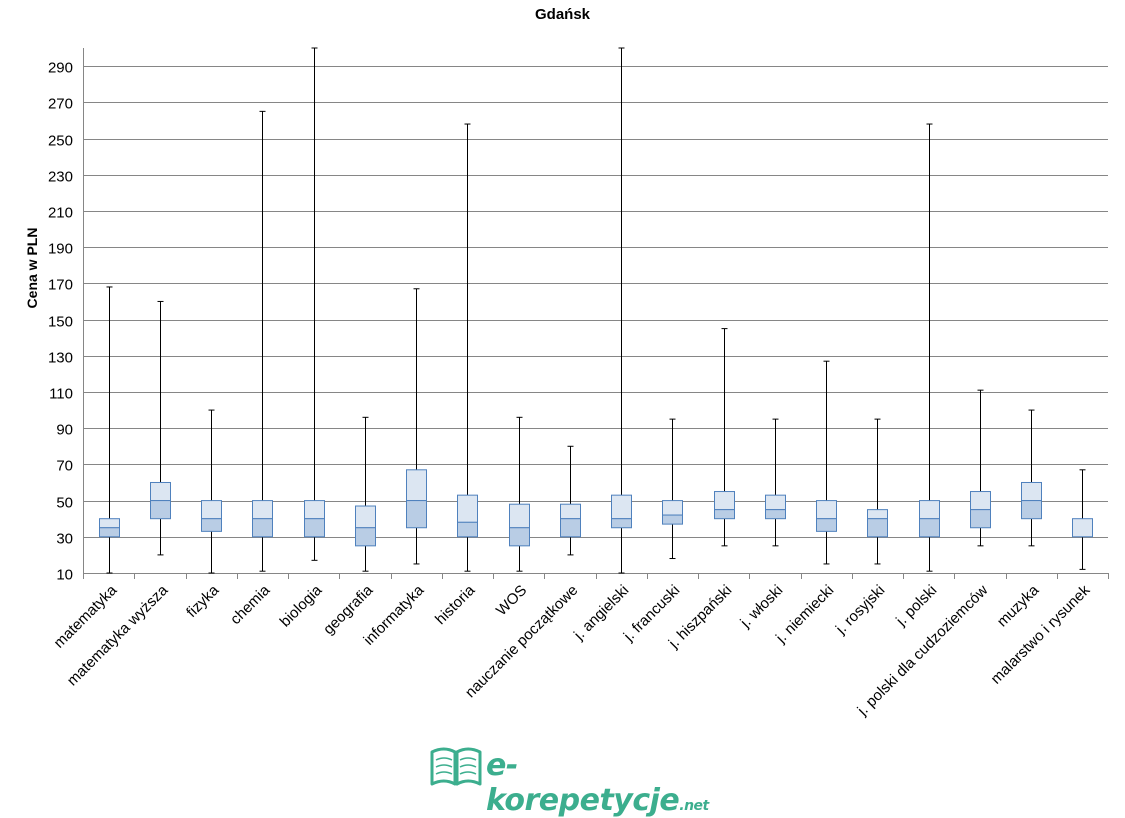  What do you see at coordinates (64, 503) in the screenshot?
I see `y-tick-label: 50` at bounding box center [64, 503].